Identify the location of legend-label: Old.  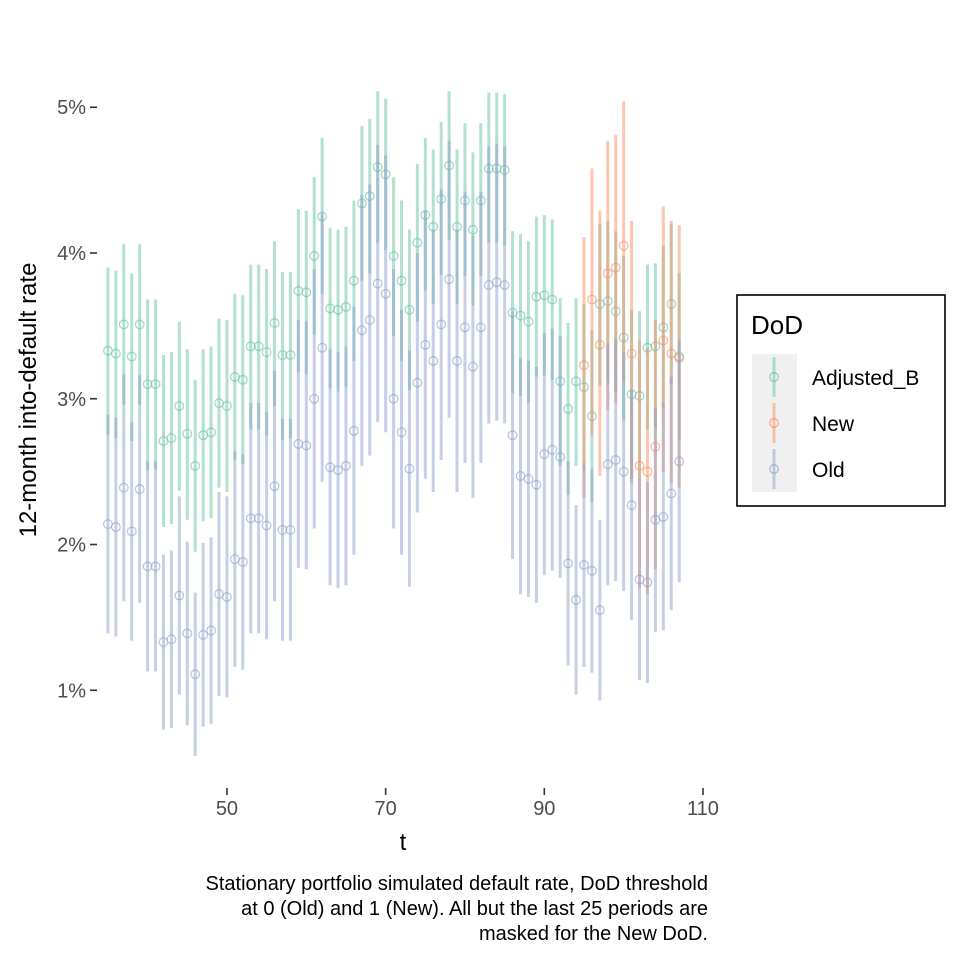
(828, 470).